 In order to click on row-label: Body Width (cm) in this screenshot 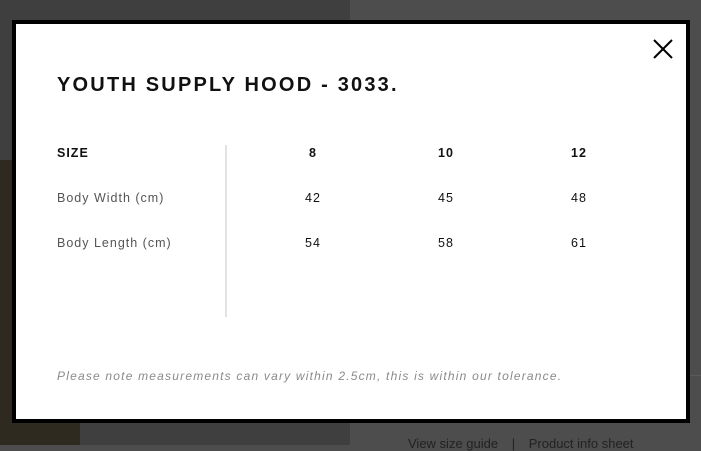, I will do `click(111, 198)`.